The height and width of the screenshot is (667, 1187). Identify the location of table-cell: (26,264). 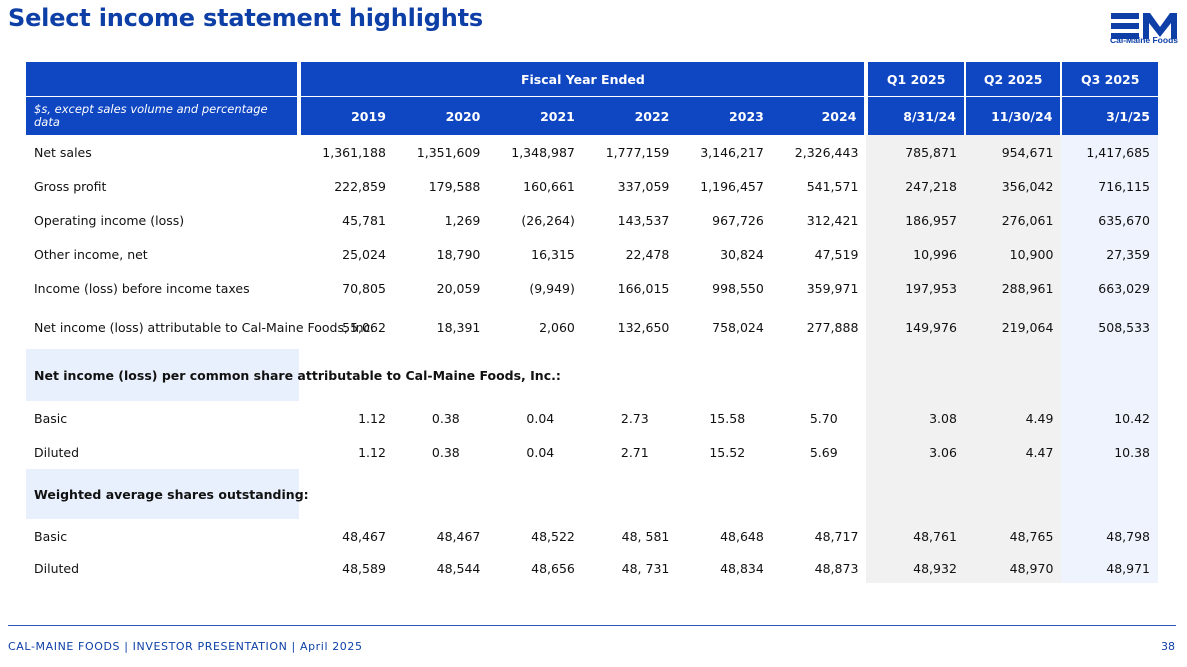
(548, 220).